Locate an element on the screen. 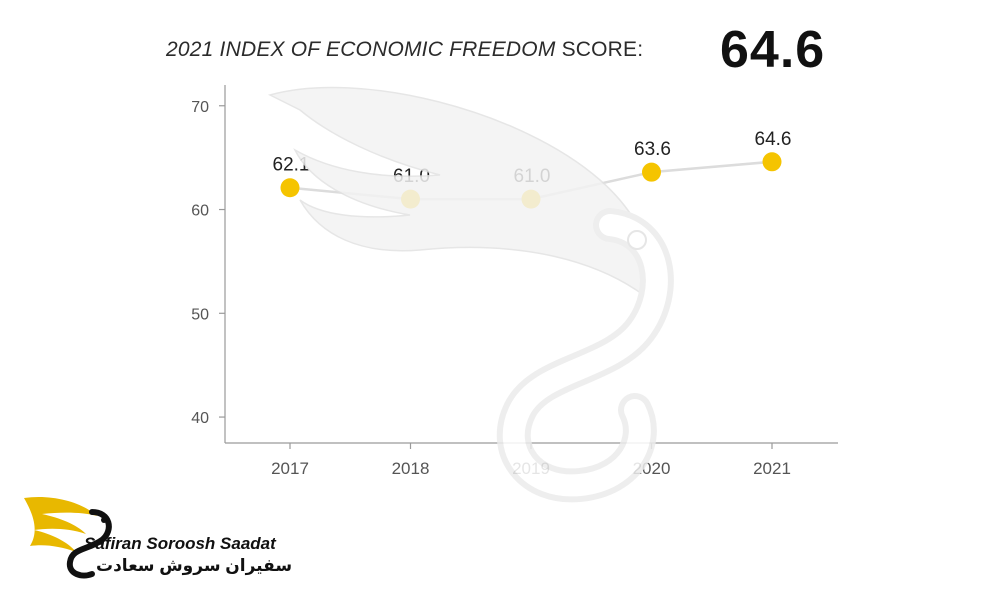 The width and height of the screenshot is (1000, 600). x-tick-label: 2021 is located at coordinates (772, 468).